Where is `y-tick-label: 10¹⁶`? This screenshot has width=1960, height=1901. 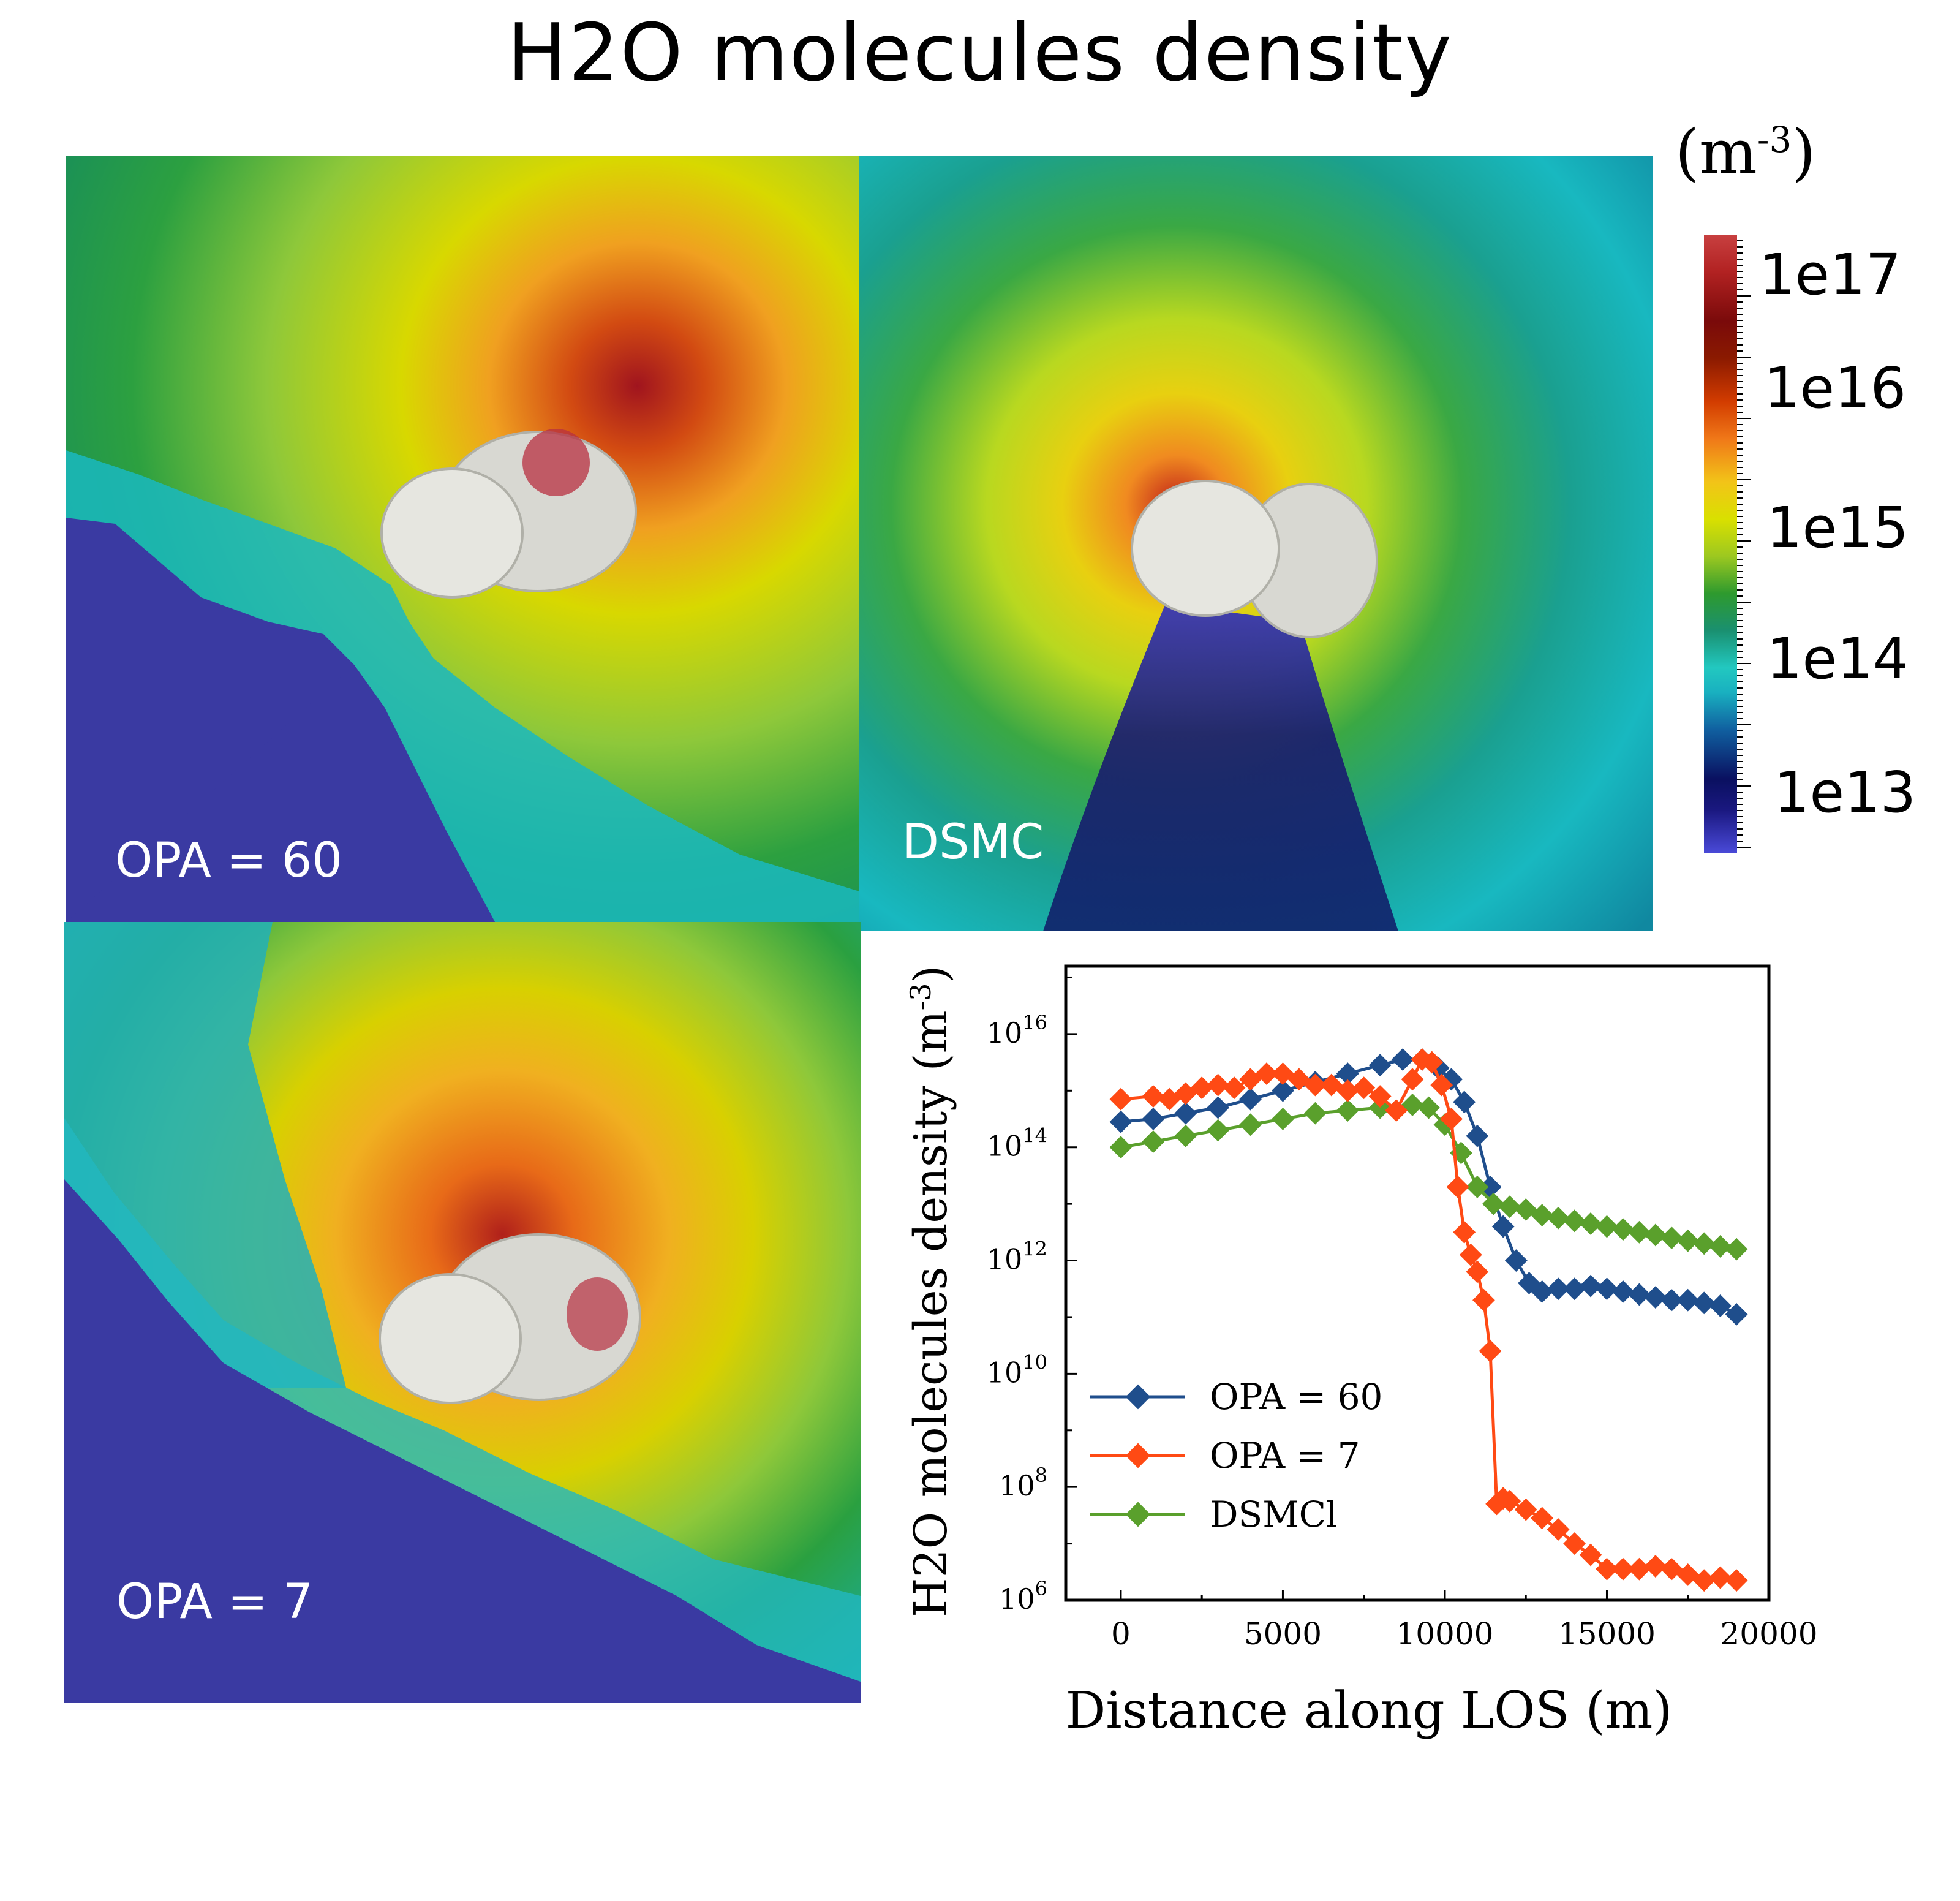
y-tick-label: 10¹⁶ is located at coordinates (1017, 1030).